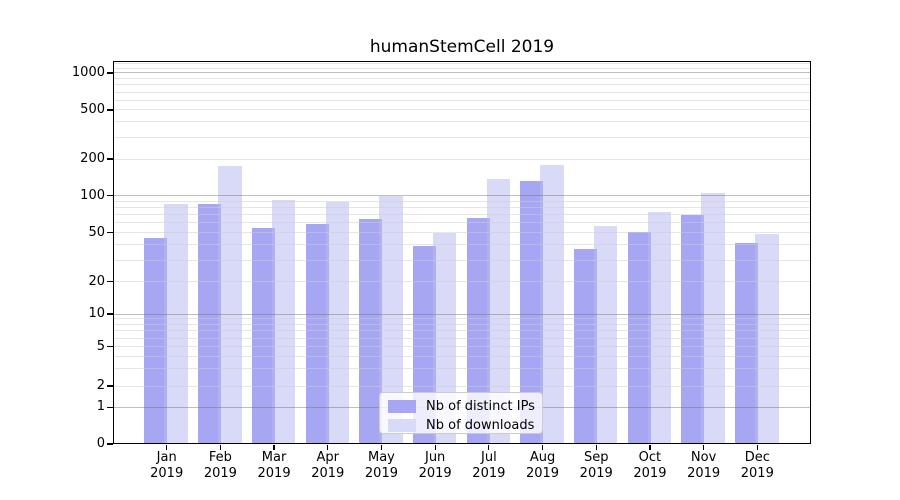 The width and height of the screenshot is (900, 500). What do you see at coordinates (650, 447) in the screenshot?
I see `x-tick-mark-oct` at bounding box center [650, 447].